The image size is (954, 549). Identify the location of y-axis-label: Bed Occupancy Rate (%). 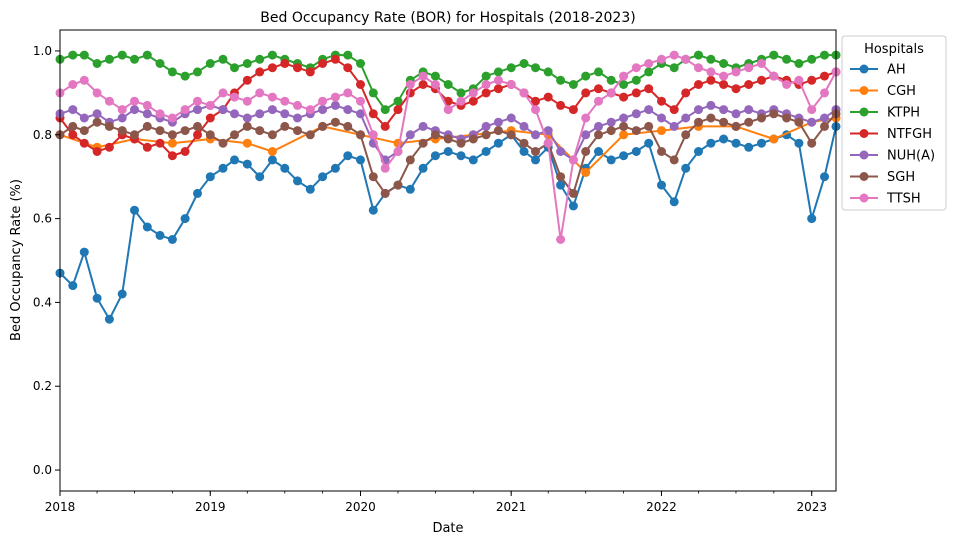
(16, 260).